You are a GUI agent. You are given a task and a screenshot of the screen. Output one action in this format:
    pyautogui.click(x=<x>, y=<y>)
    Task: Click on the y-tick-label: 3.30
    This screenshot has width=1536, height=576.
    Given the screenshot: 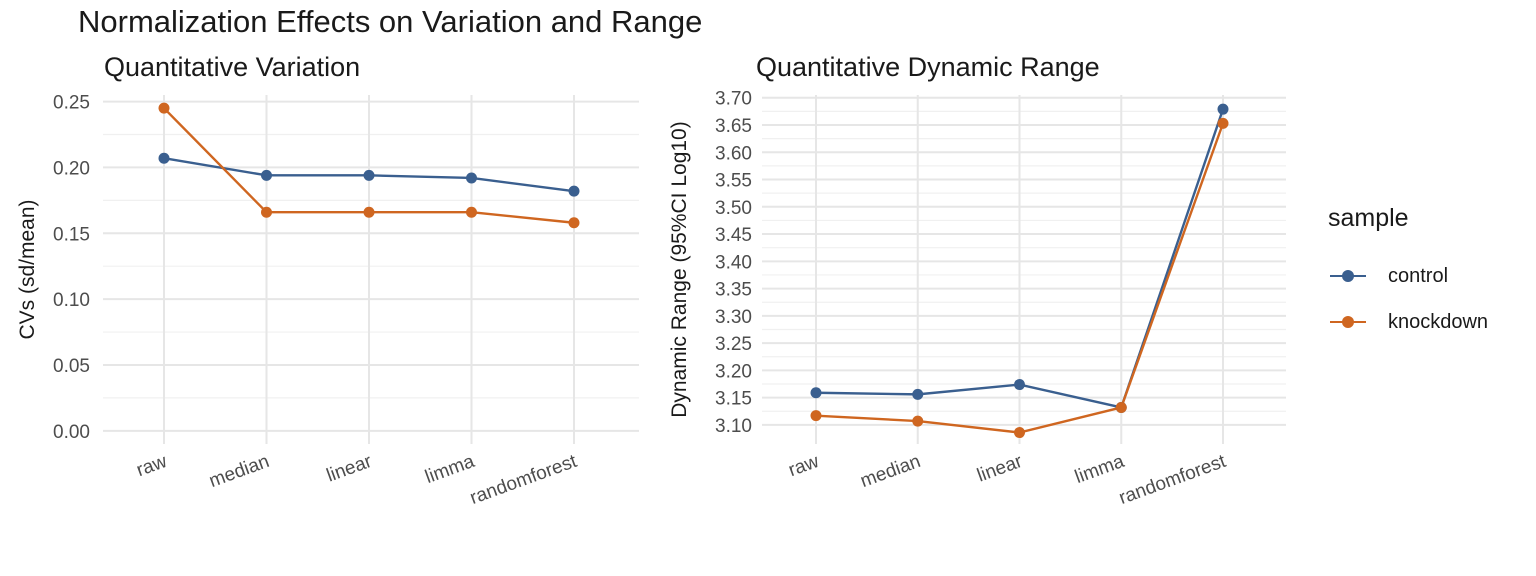 What is the action you would take?
    pyautogui.click(x=733, y=317)
    